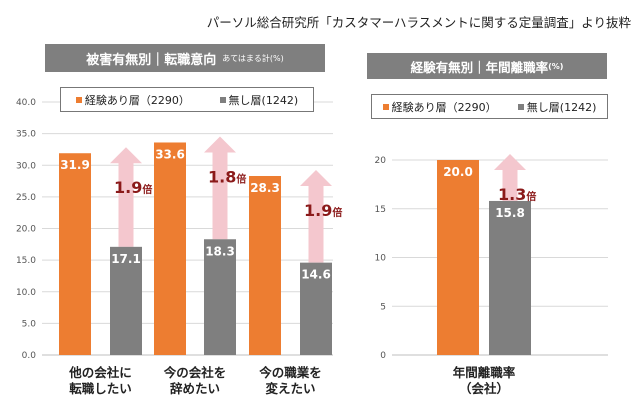  I want to click on legend-swatch-experienced, so click(78, 99).